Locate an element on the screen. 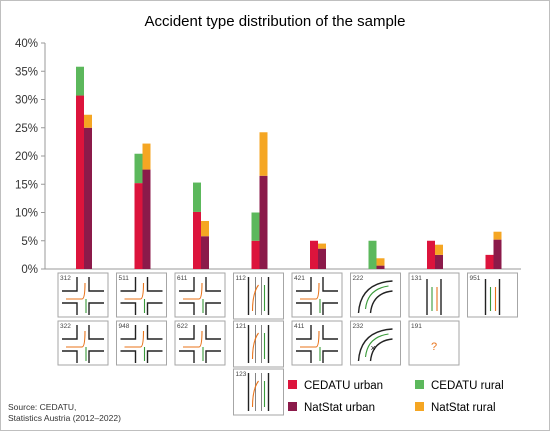 This screenshot has width=550, height=431. lane-overtake-icon is located at coordinates (258, 296).